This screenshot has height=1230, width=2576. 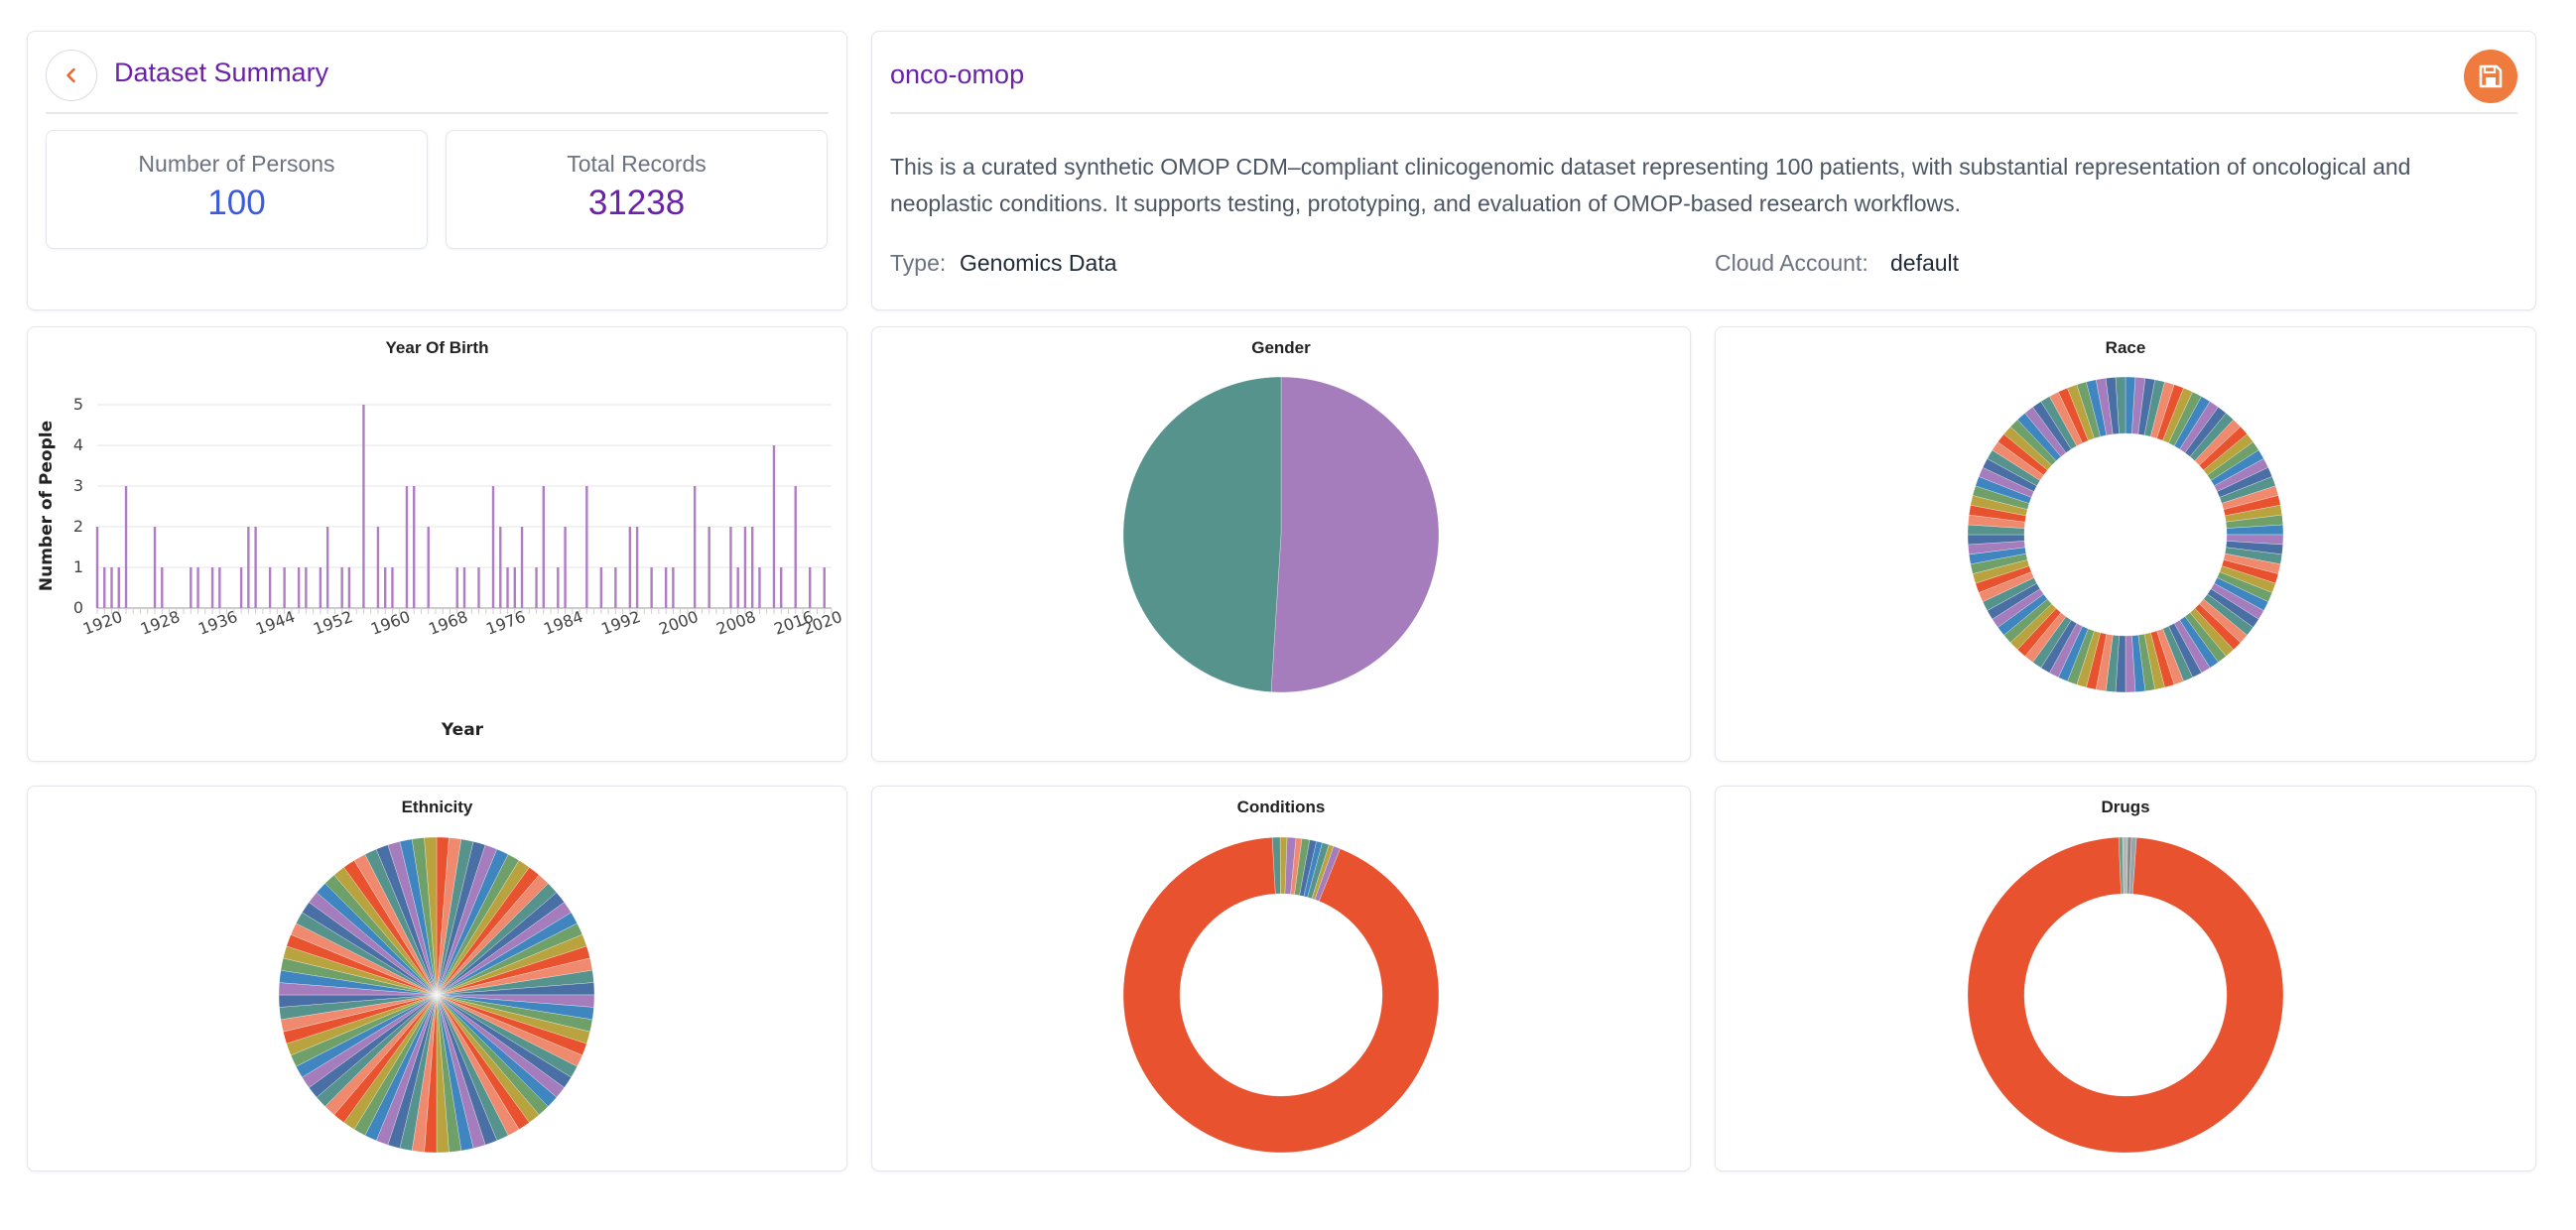 I want to click on race-chart-title: Race, so click(x=2126, y=347).